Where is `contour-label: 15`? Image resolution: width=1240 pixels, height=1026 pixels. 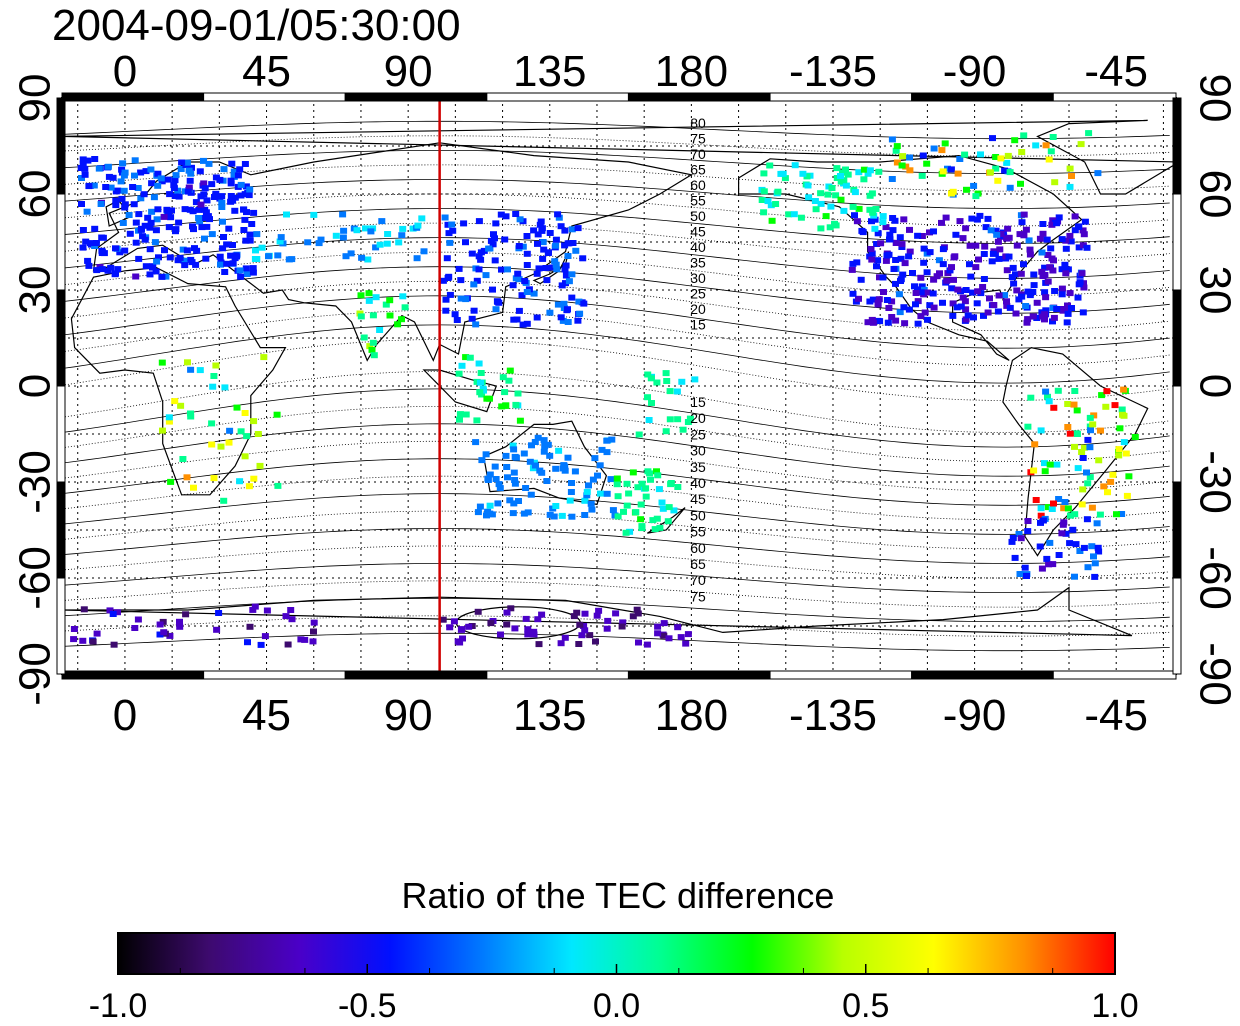
contour-label: 15 is located at coordinates (698, 402).